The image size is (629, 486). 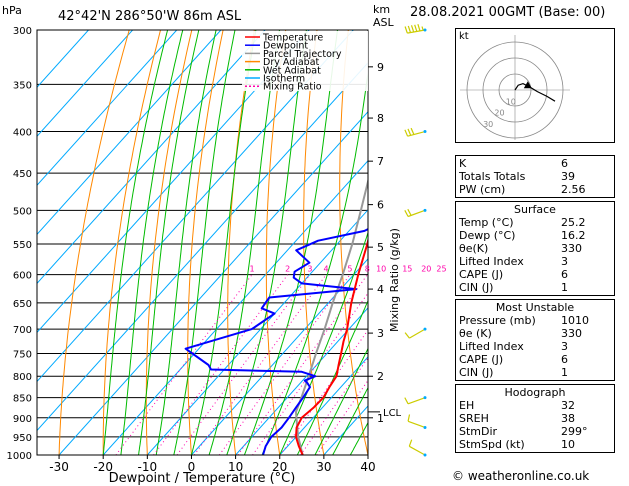 What do you see at coordinates (535, 209) in the screenshot?
I see `surface-title: Surface` at bounding box center [535, 209].